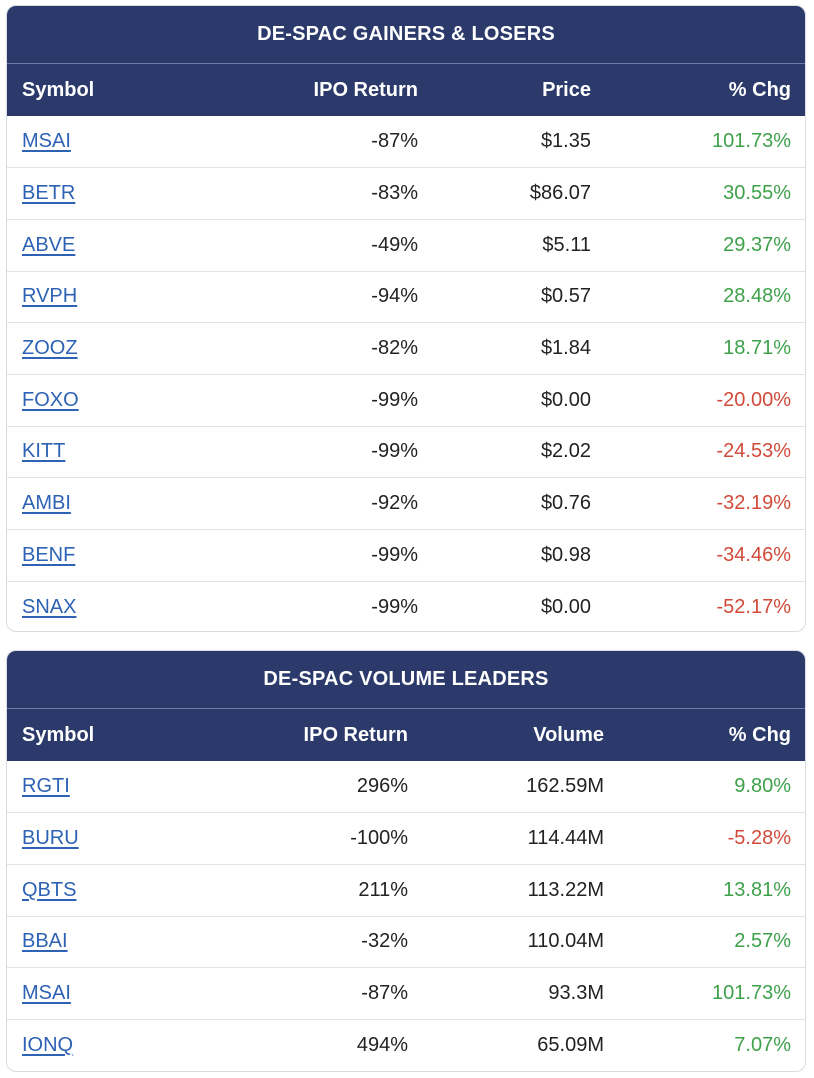 The height and width of the screenshot is (1078, 814). Describe the element at coordinates (382, 786) in the screenshot. I see `ipo-return-cell: 296%` at that location.